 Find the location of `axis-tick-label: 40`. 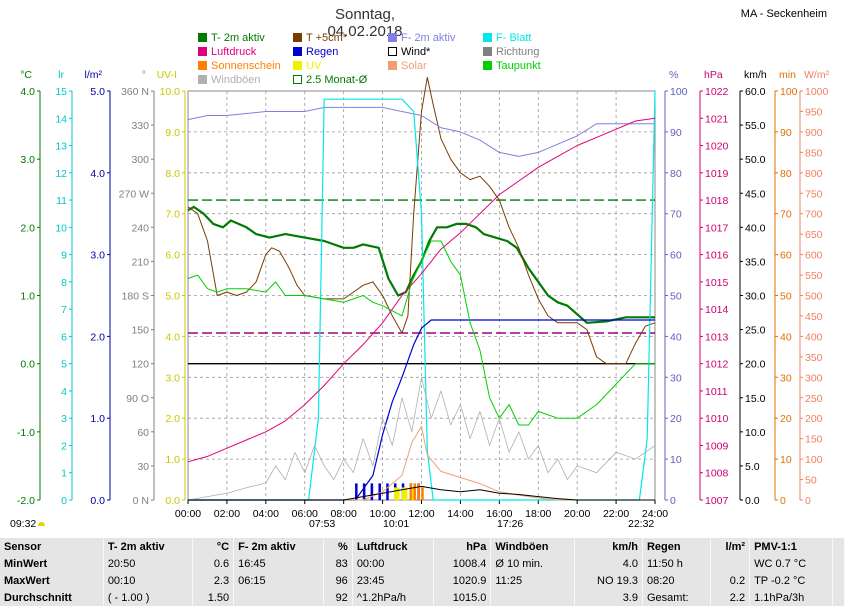

axis-tick-label: 40 is located at coordinates (786, 337).